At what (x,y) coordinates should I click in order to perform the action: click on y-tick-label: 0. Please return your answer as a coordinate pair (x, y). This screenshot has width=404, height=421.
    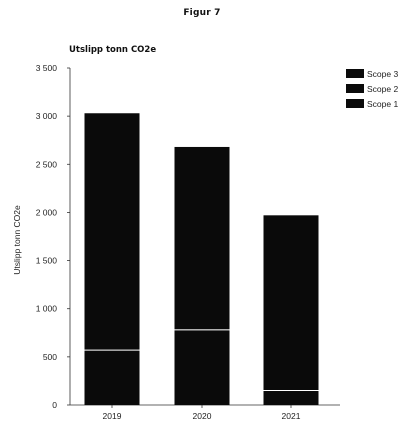
    Looking at the image, I should click on (54, 405).